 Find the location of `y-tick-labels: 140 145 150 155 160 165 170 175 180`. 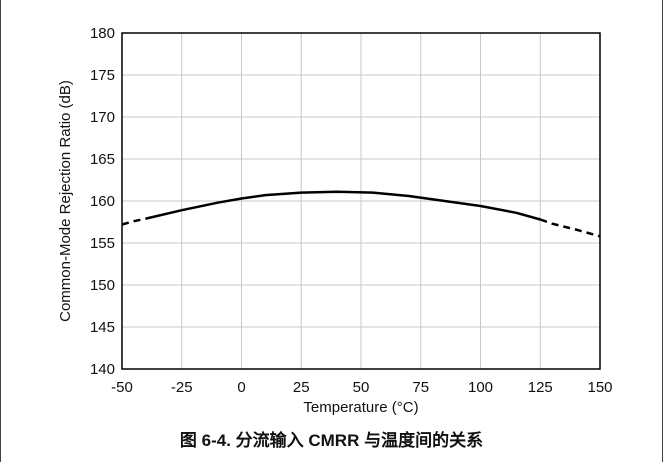

y-tick-labels: 140 145 150 155 160 165 170 175 180 is located at coordinates (102, 201).